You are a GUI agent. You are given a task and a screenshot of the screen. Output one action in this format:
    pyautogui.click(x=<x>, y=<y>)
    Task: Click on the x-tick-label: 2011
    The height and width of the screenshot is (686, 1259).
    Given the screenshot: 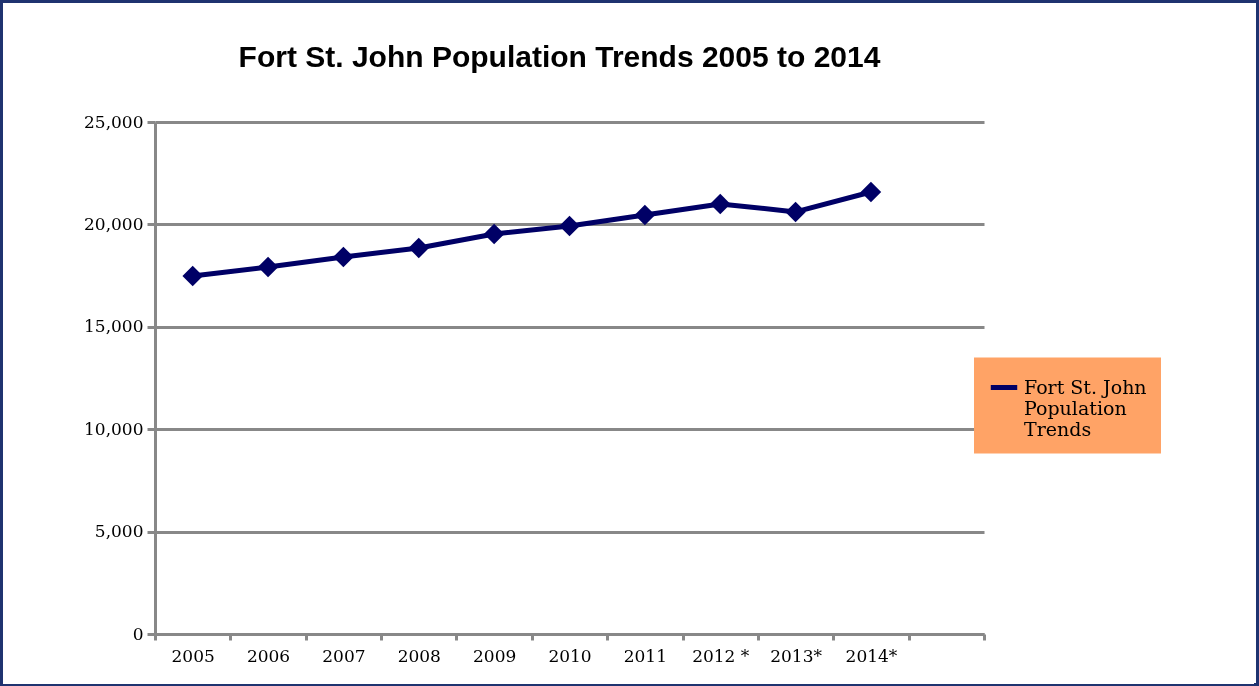 What is the action you would take?
    pyautogui.click(x=645, y=655)
    